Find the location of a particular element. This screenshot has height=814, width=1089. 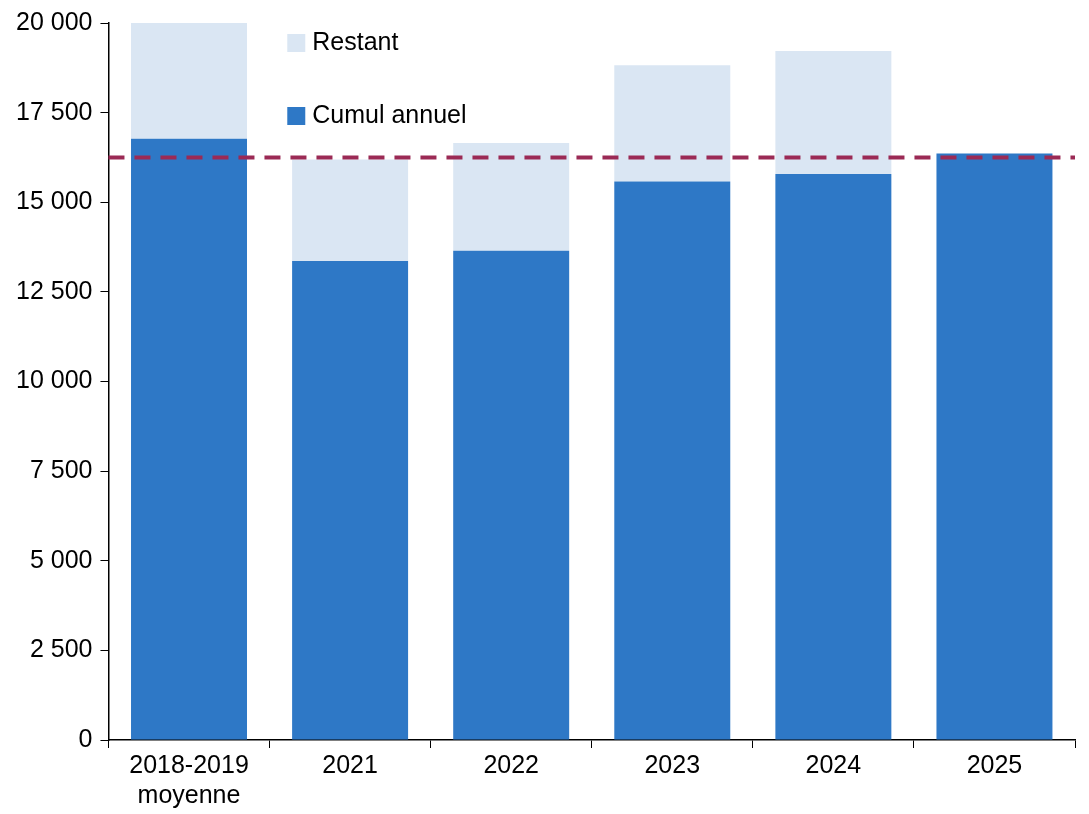

y-tick-label: 20 000 is located at coordinates (54, 20).